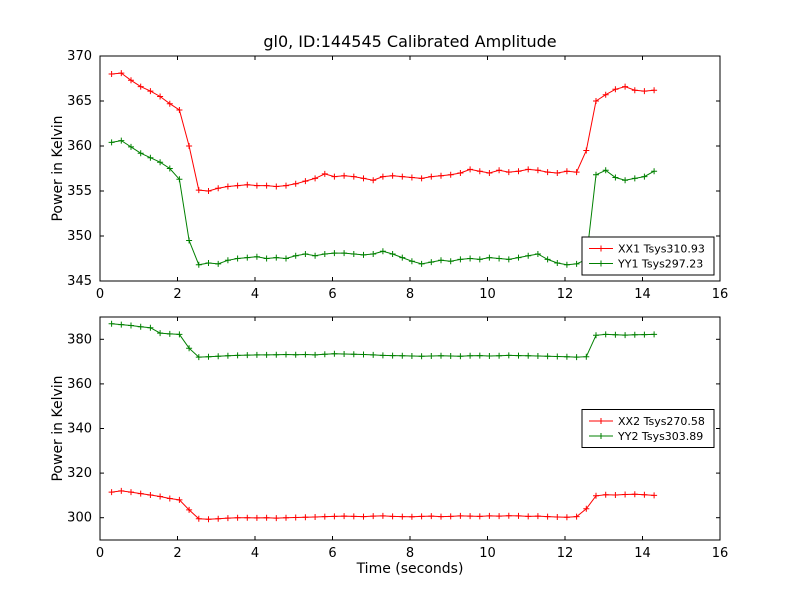  What do you see at coordinates (79, 56) in the screenshot?
I see `y-tick-label: 370` at bounding box center [79, 56].